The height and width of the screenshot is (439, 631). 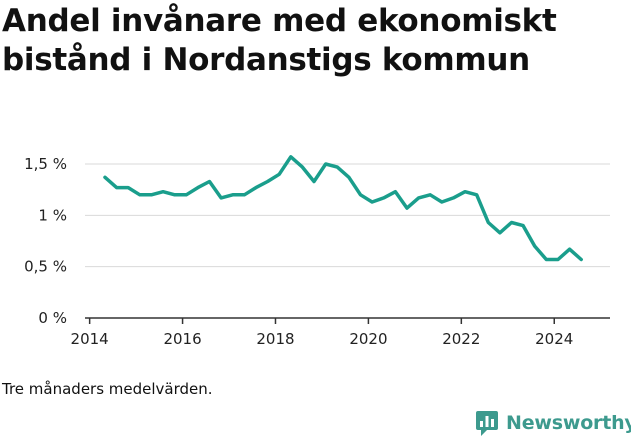 I want to click on chart-caption: Tre månaders medelvärden., so click(x=107, y=389).